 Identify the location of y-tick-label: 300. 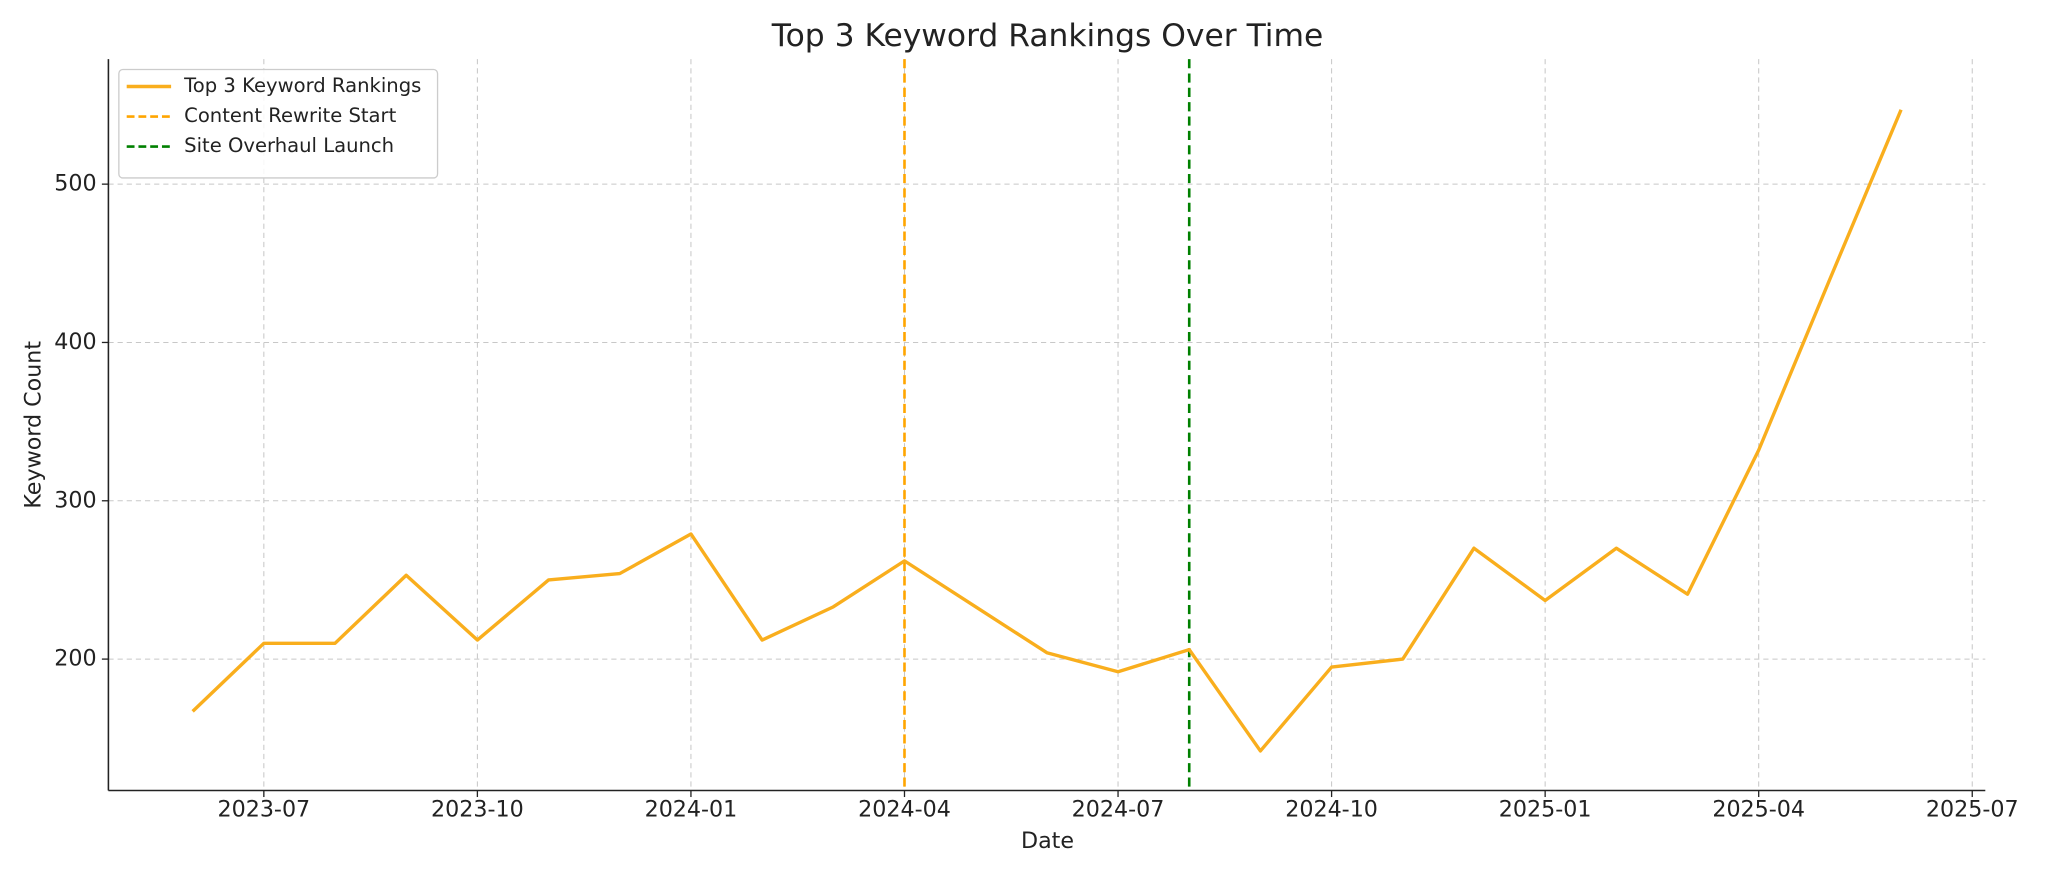
(75, 500).